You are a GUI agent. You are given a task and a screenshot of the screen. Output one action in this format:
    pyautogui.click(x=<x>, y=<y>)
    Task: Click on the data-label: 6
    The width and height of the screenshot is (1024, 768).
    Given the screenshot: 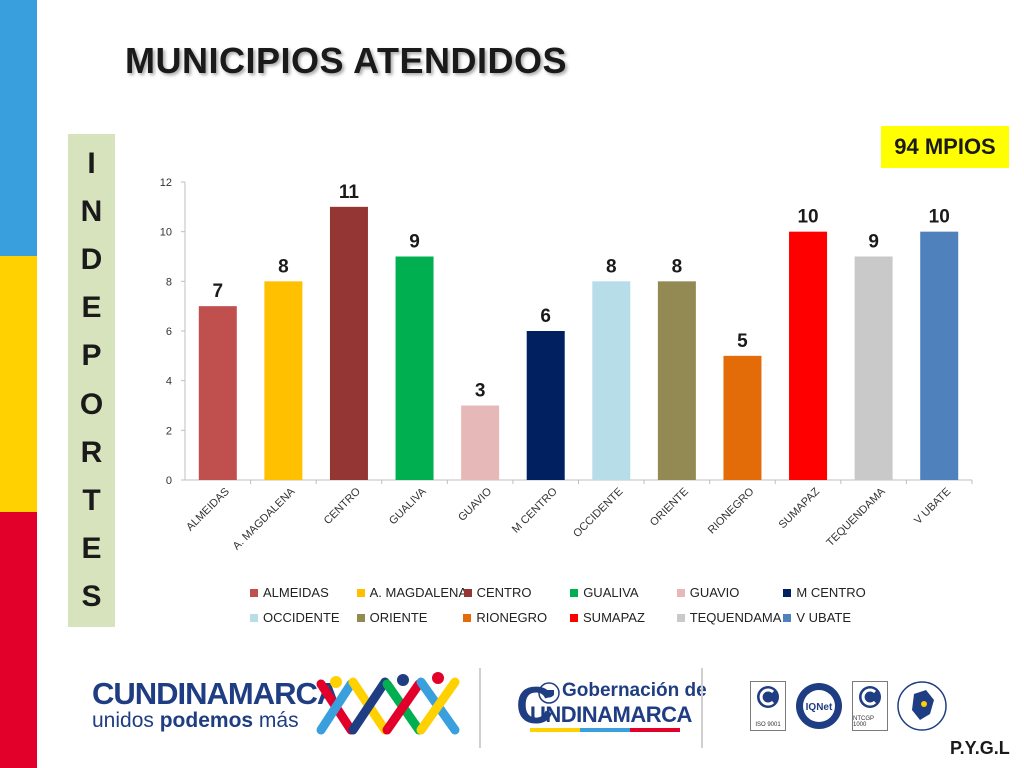 What is the action you would take?
    pyautogui.click(x=545, y=316)
    